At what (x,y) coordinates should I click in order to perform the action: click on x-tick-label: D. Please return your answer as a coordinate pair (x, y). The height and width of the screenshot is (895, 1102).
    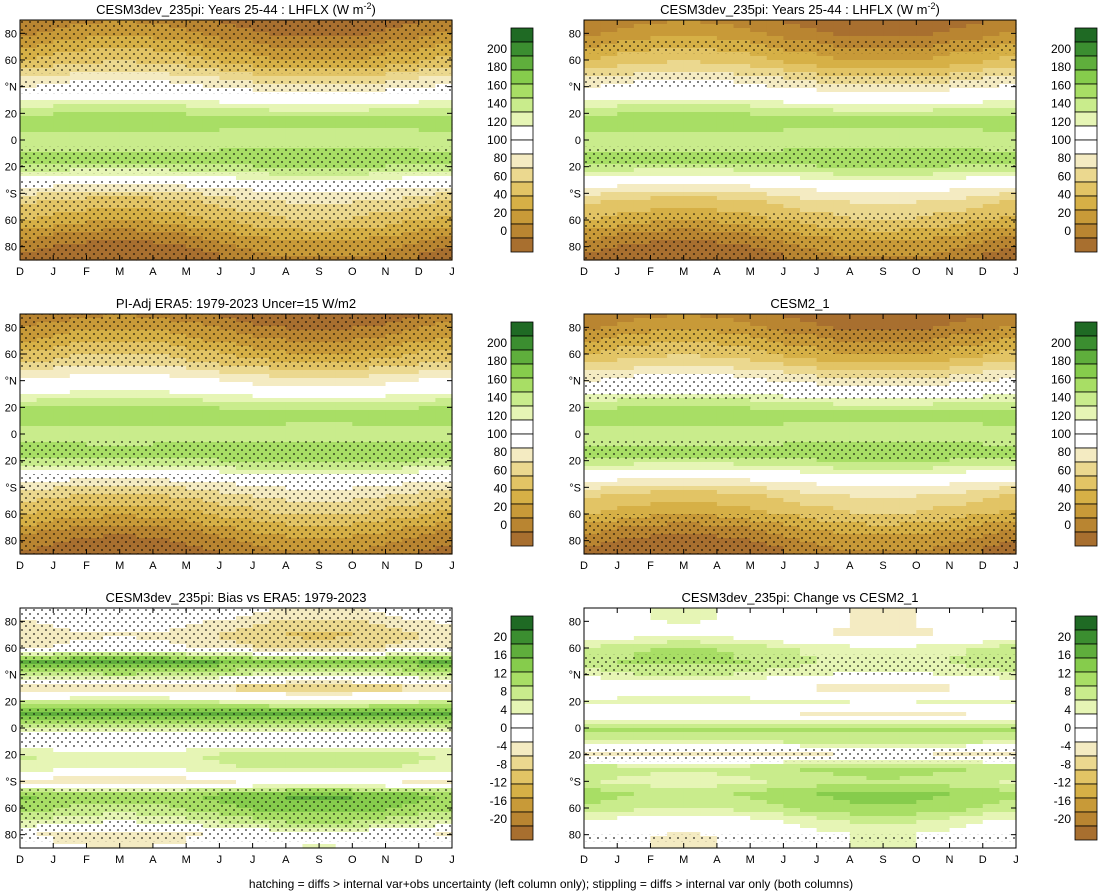
    Looking at the image, I should click on (983, 272).